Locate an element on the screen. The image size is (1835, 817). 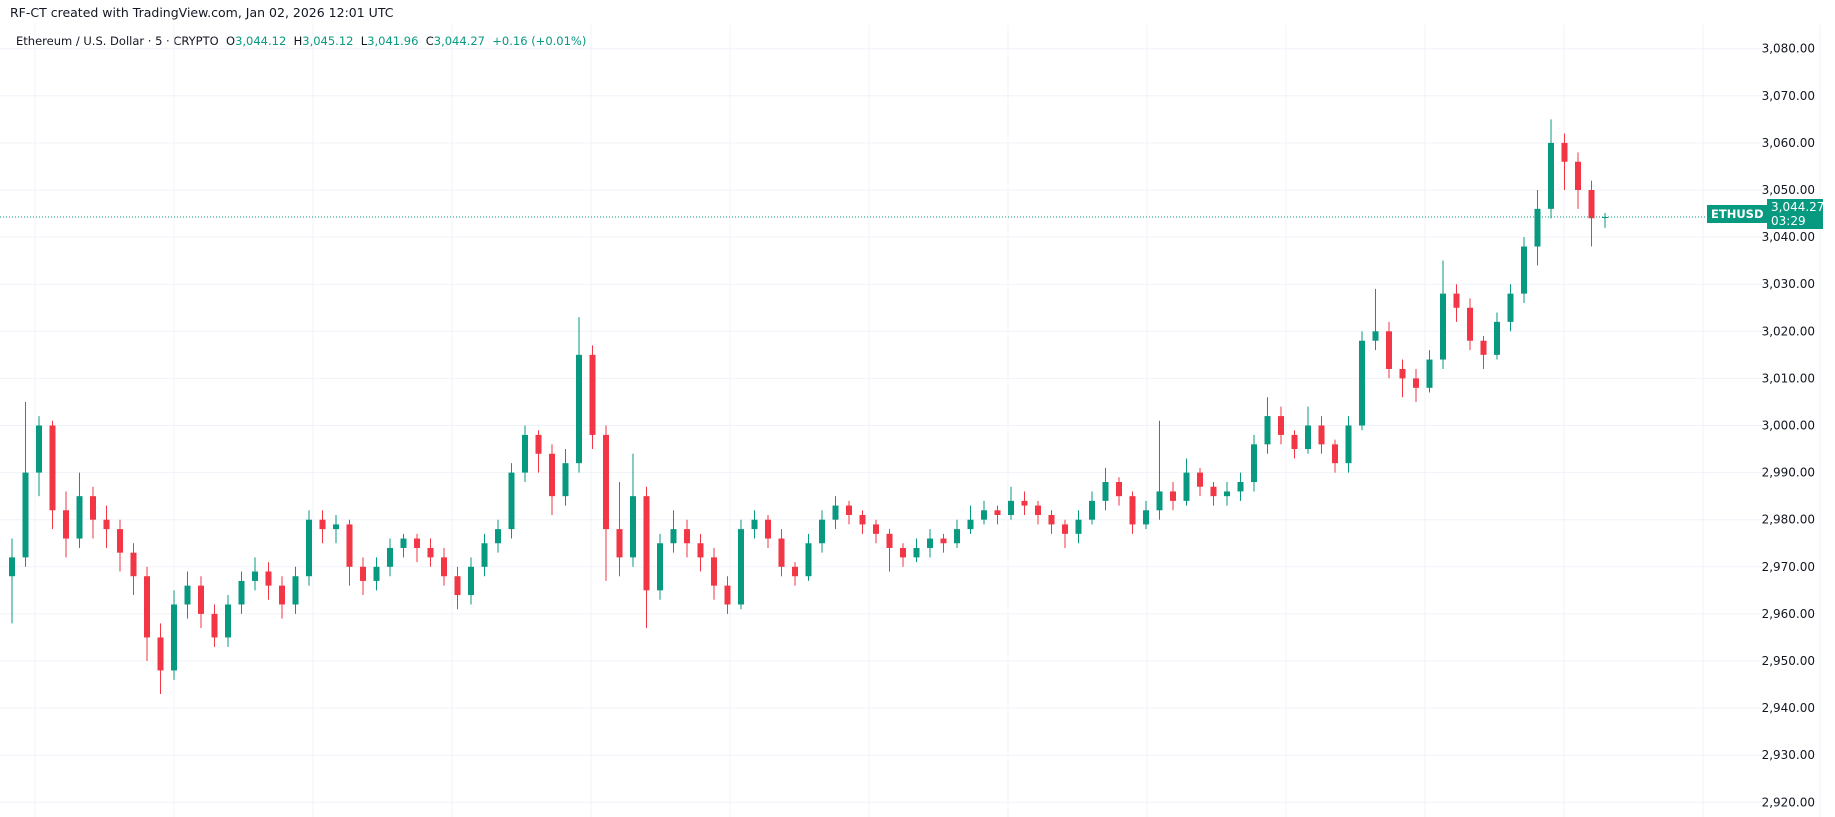
y-tick-label: 2,970.00 is located at coordinates (1788, 567).